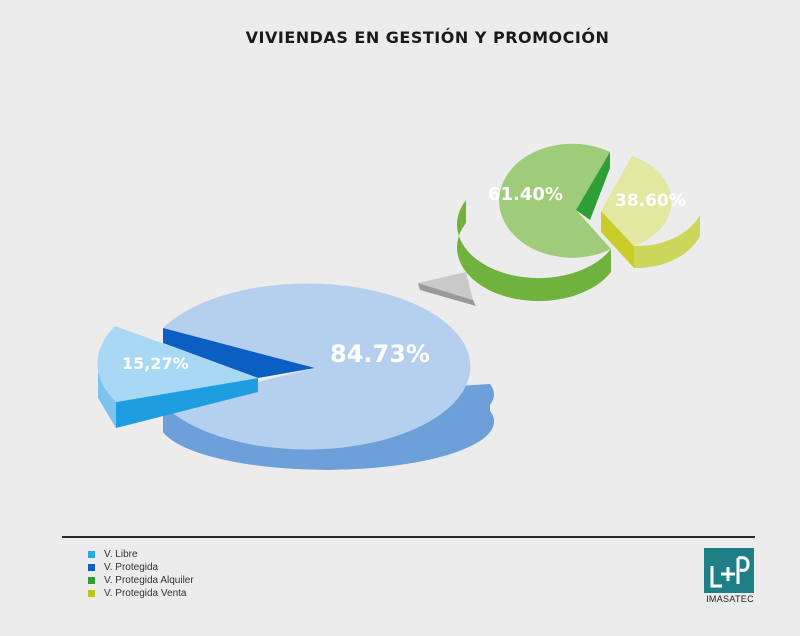 This screenshot has width=800, height=636. Describe the element at coordinates (131, 567) in the screenshot. I see `legend-label: V. Protegida` at that location.